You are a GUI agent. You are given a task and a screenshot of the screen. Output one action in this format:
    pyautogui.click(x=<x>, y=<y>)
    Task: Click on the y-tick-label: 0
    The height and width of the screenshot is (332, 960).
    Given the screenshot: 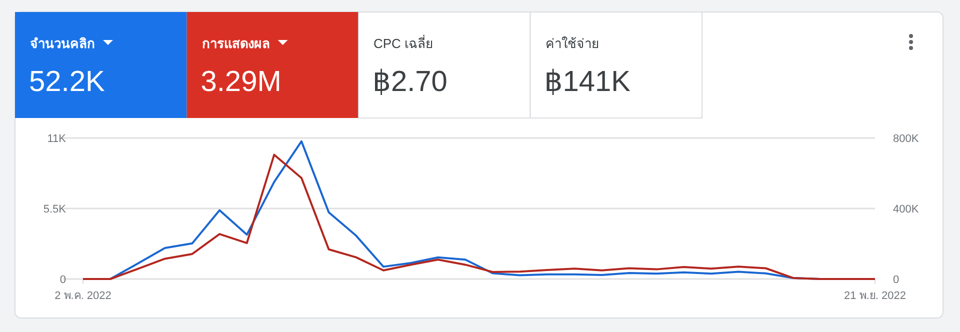 What is the action you would take?
    pyautogui.click(x=63, y=280)
    